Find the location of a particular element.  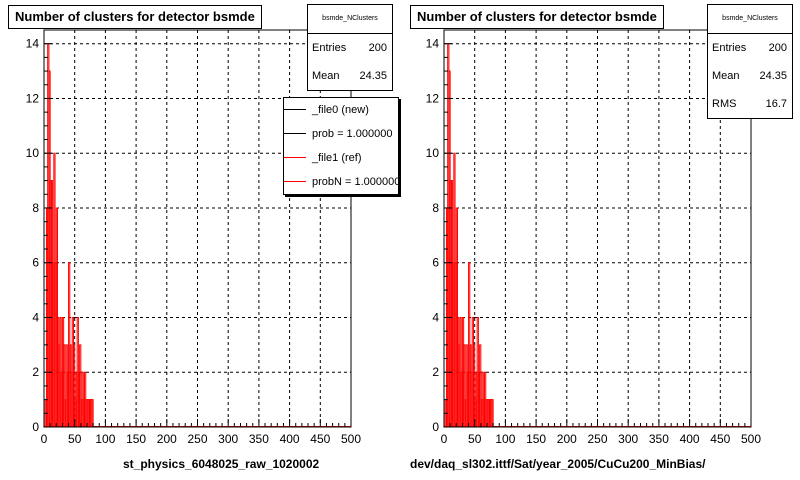

left-plot-title: Number of clusters for detector bsmde is located at coordinates (135, 17).